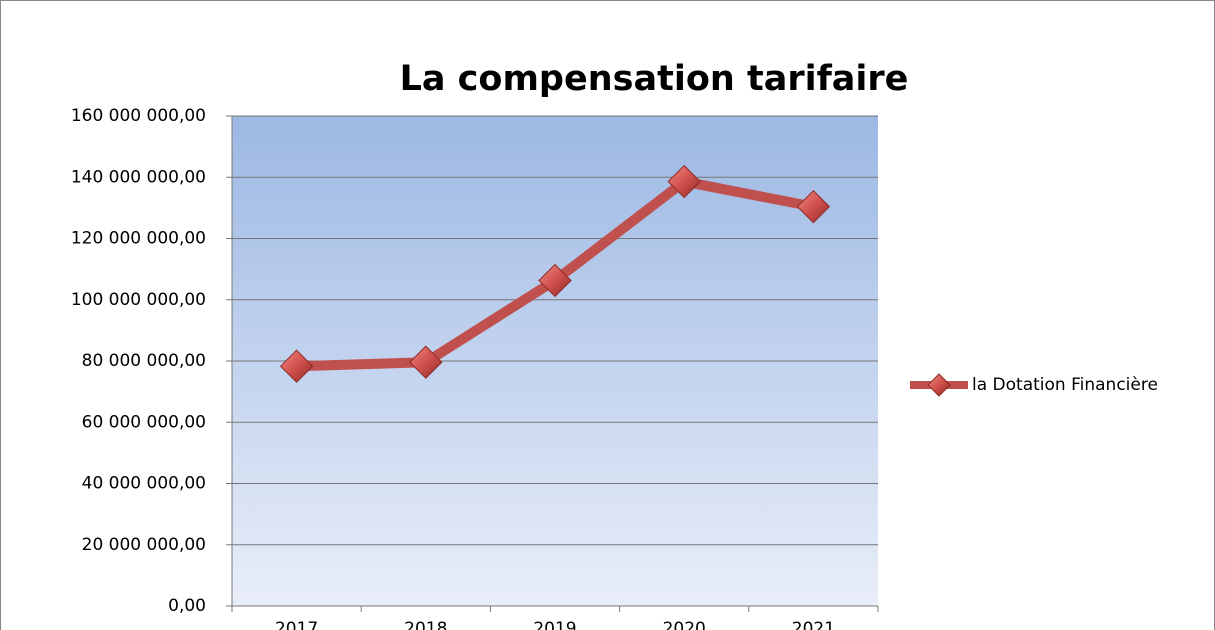 Image resolution: width=1215 pixels, height=630 pixels. Describe the element at coordinates (144, 361) in the screenshot. I see `y-tick-label: 80 000 000,00` at that location.